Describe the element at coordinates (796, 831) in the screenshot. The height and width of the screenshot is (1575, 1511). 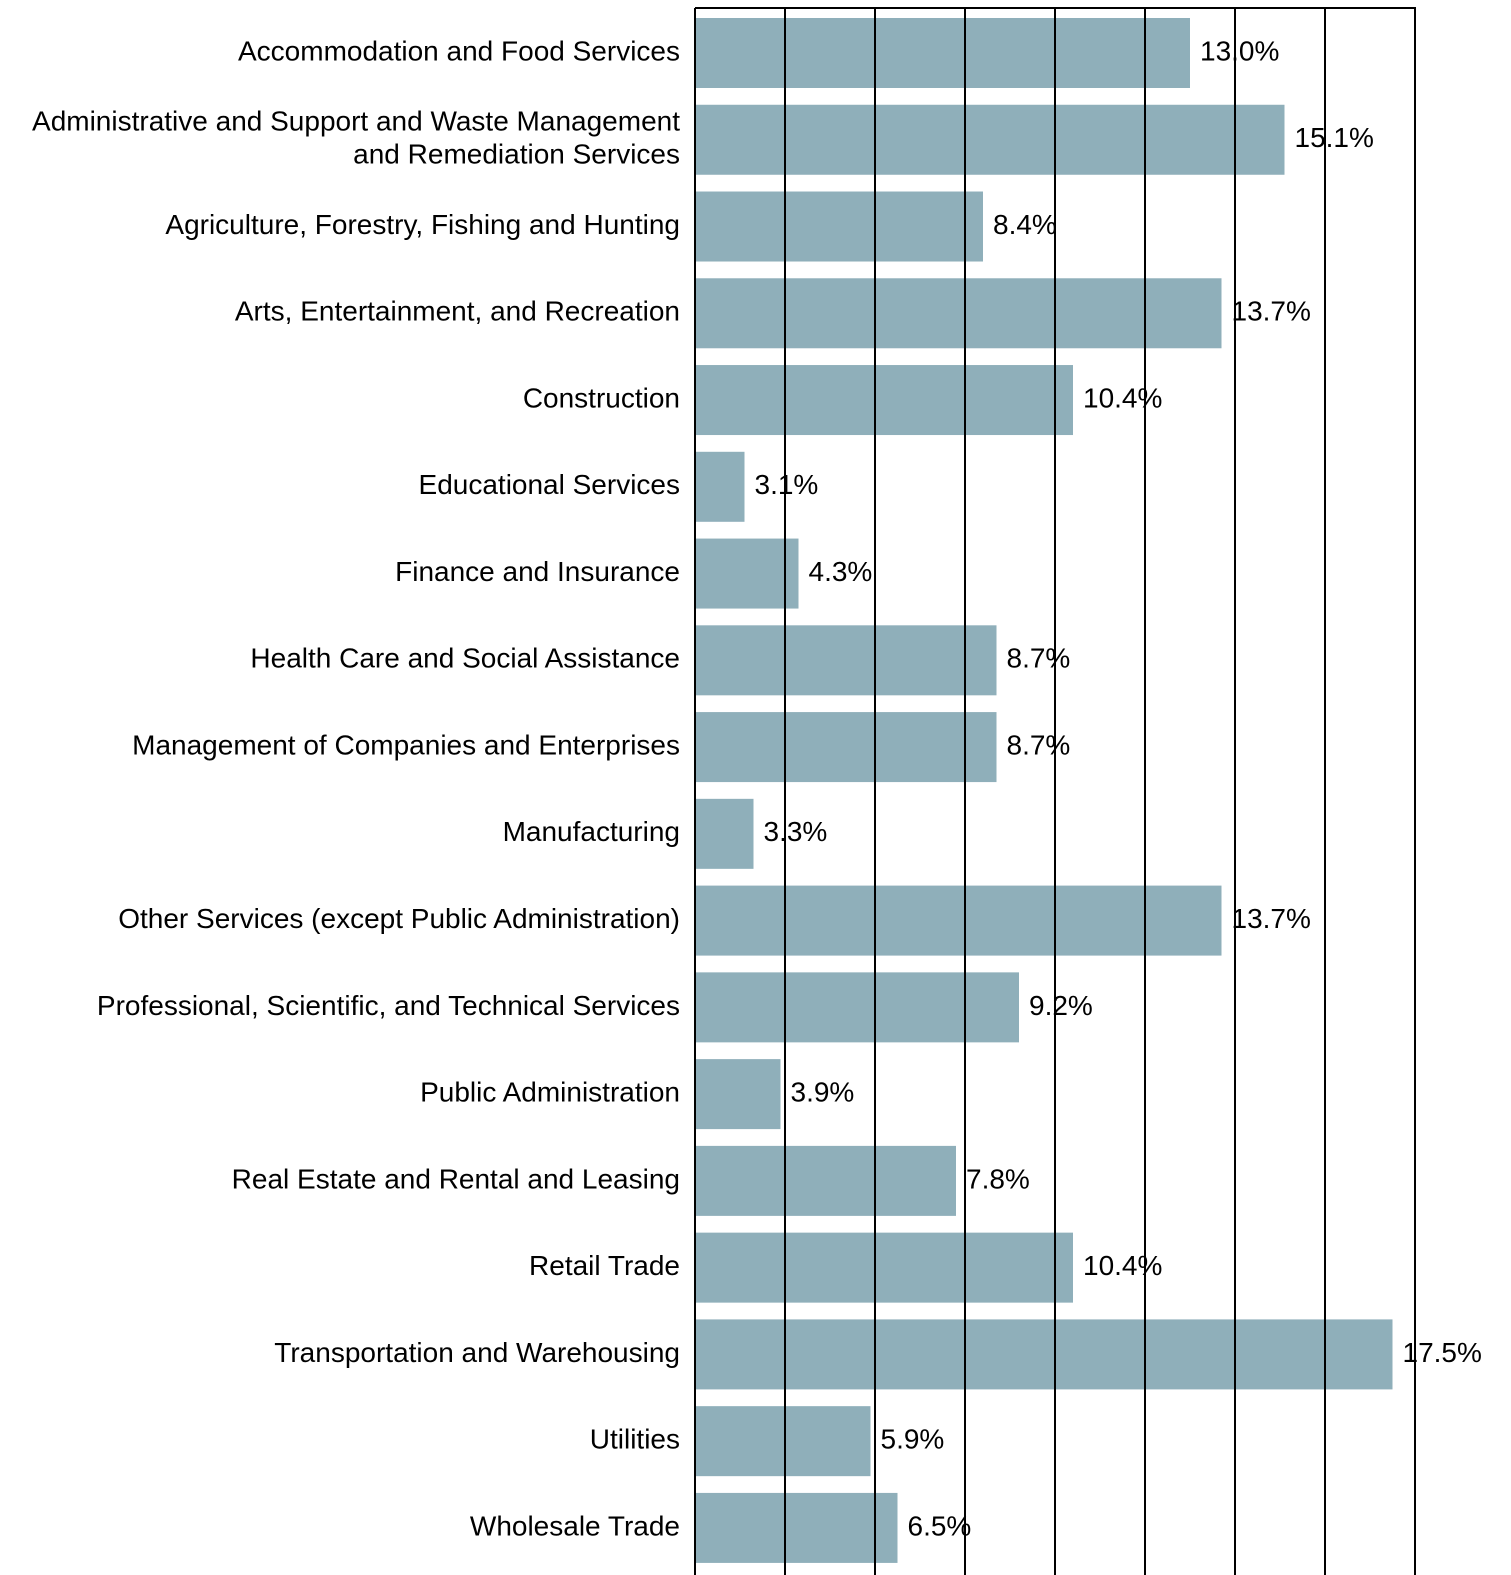
I see `value-label: 3.3%` at that location.